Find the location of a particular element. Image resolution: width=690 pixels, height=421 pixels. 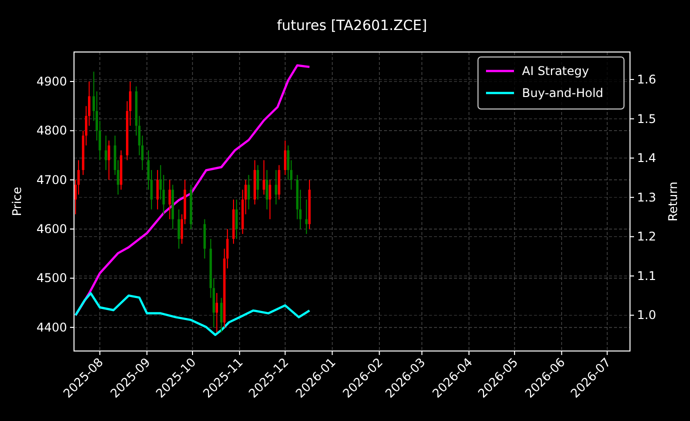

y-tick-label: 4900 is located at coordinates (51, 81).